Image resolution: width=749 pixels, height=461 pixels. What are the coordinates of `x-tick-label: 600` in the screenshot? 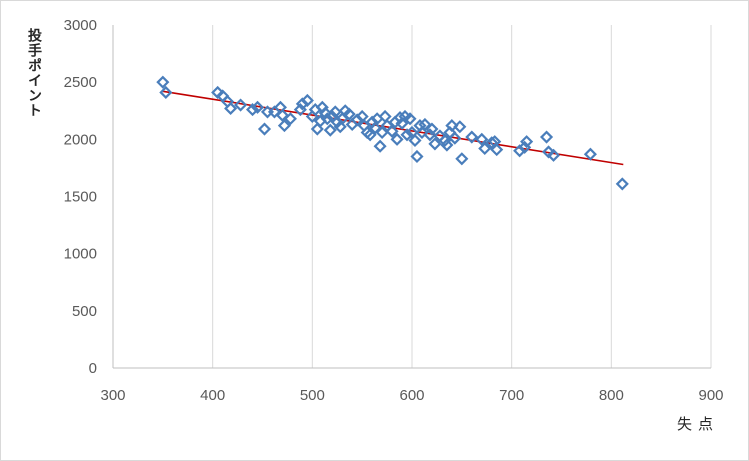 It's located at (411, 395).